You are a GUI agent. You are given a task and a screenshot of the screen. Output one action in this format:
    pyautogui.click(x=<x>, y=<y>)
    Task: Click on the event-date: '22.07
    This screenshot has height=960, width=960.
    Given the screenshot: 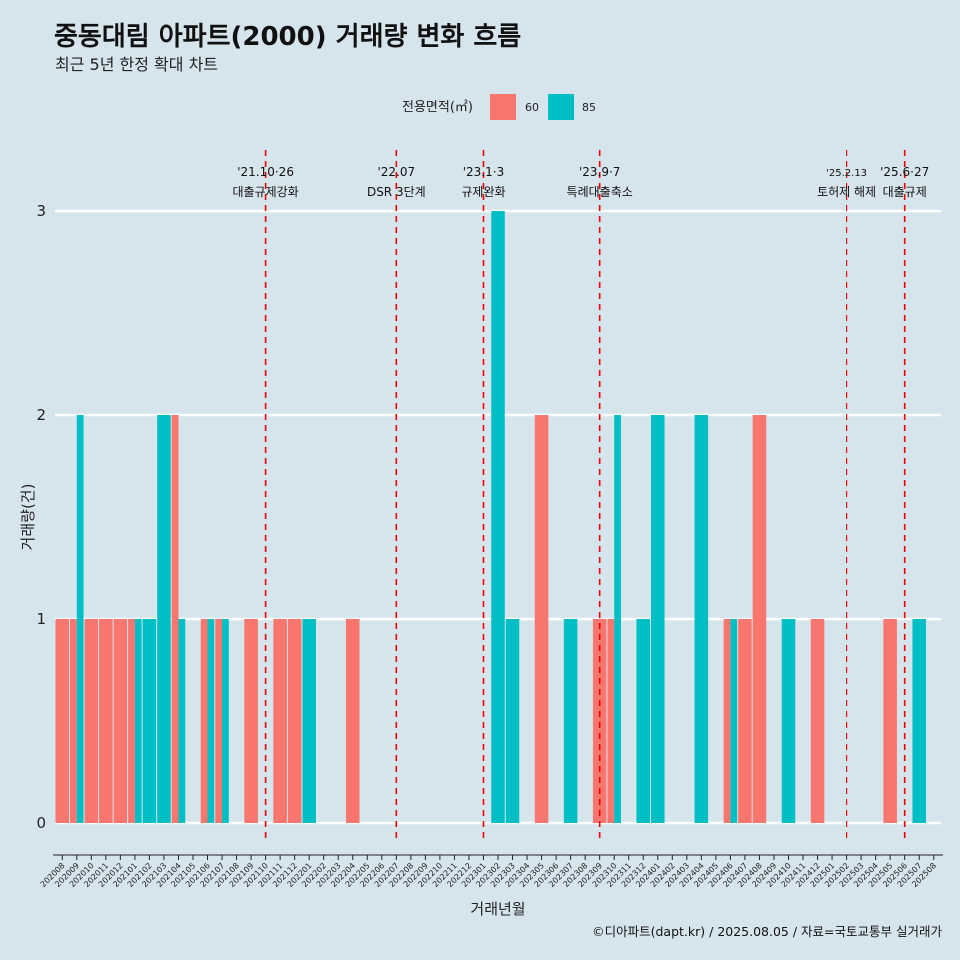 What is the action you would take?
    pyautogui.click(x=396, y=172)
    